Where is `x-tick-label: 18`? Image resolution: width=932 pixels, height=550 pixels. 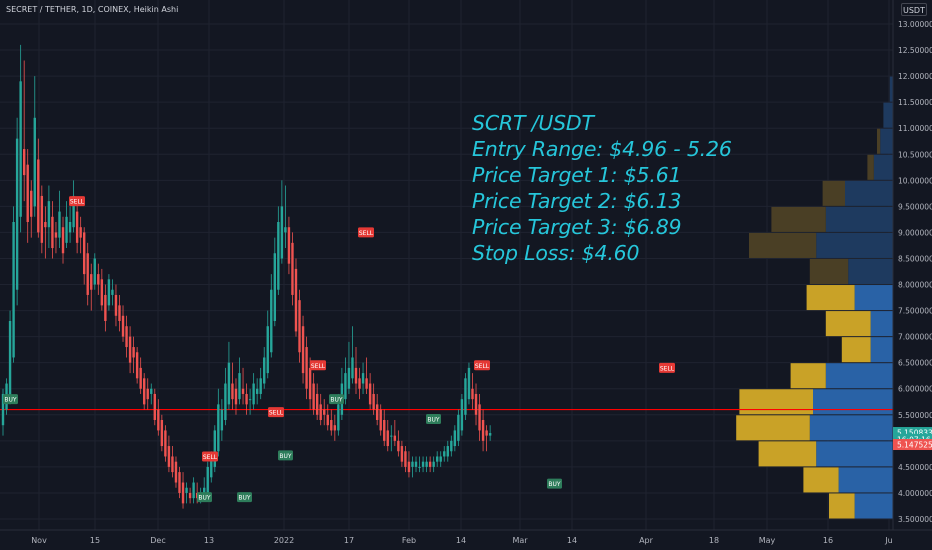
x-tick-label: 18 is located at coordinates (714, 540).